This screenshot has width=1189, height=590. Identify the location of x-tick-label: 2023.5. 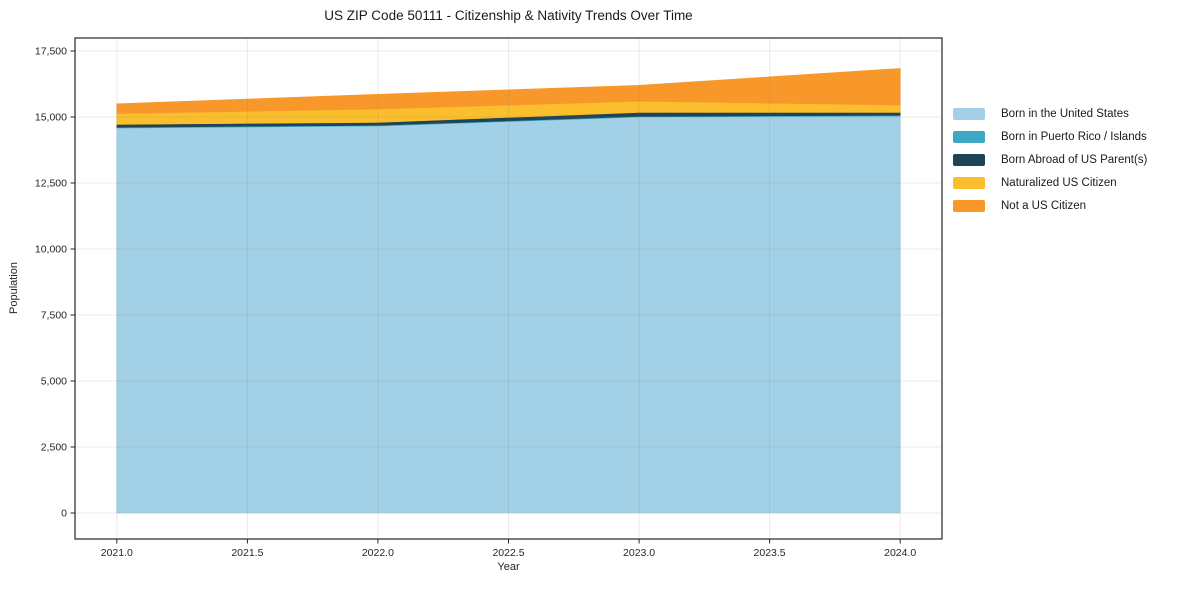
(770, 553).